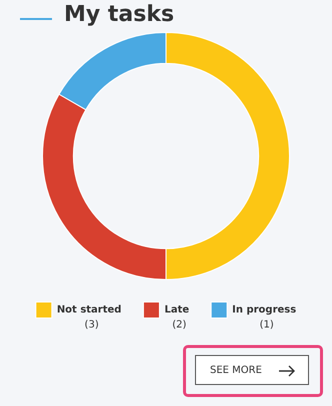  Describe the element at coordinates (119, 14) in the screenshot. I see `chart-title: My tasks` at that location.